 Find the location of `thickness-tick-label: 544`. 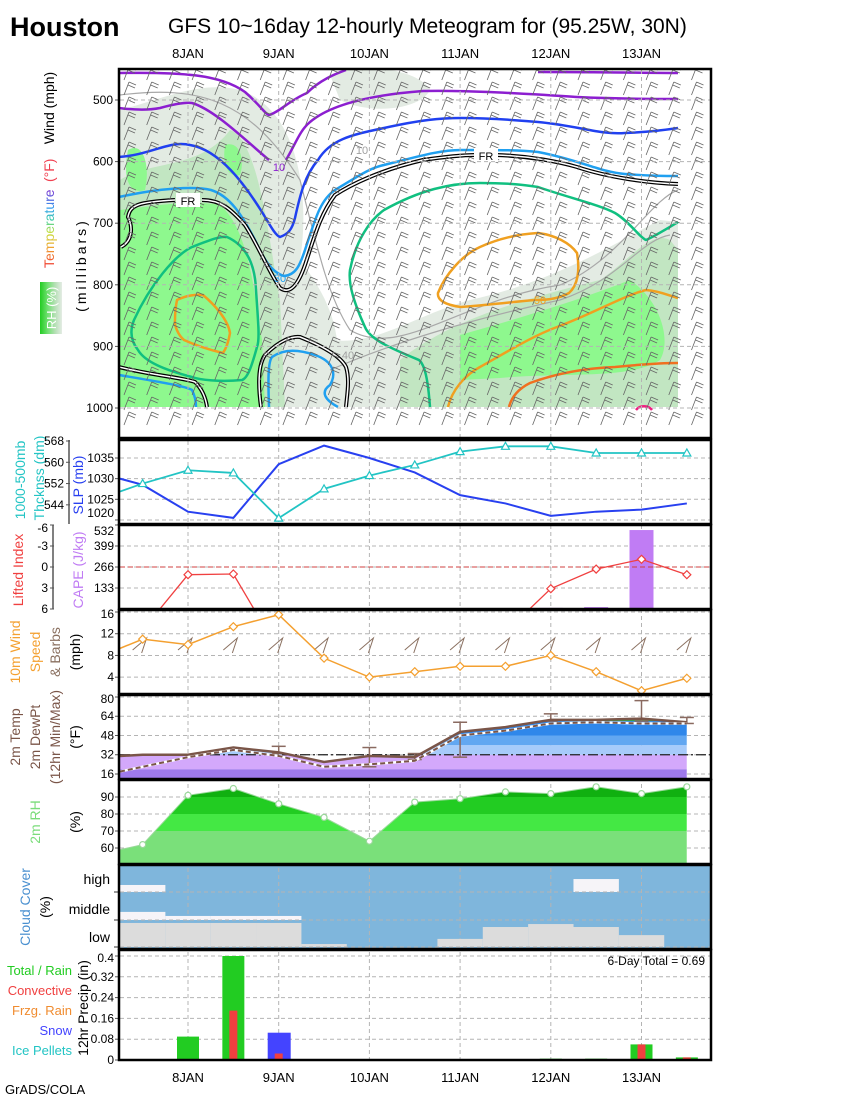

thickness-tick-label: 544 is located at coordinates (54, 505).